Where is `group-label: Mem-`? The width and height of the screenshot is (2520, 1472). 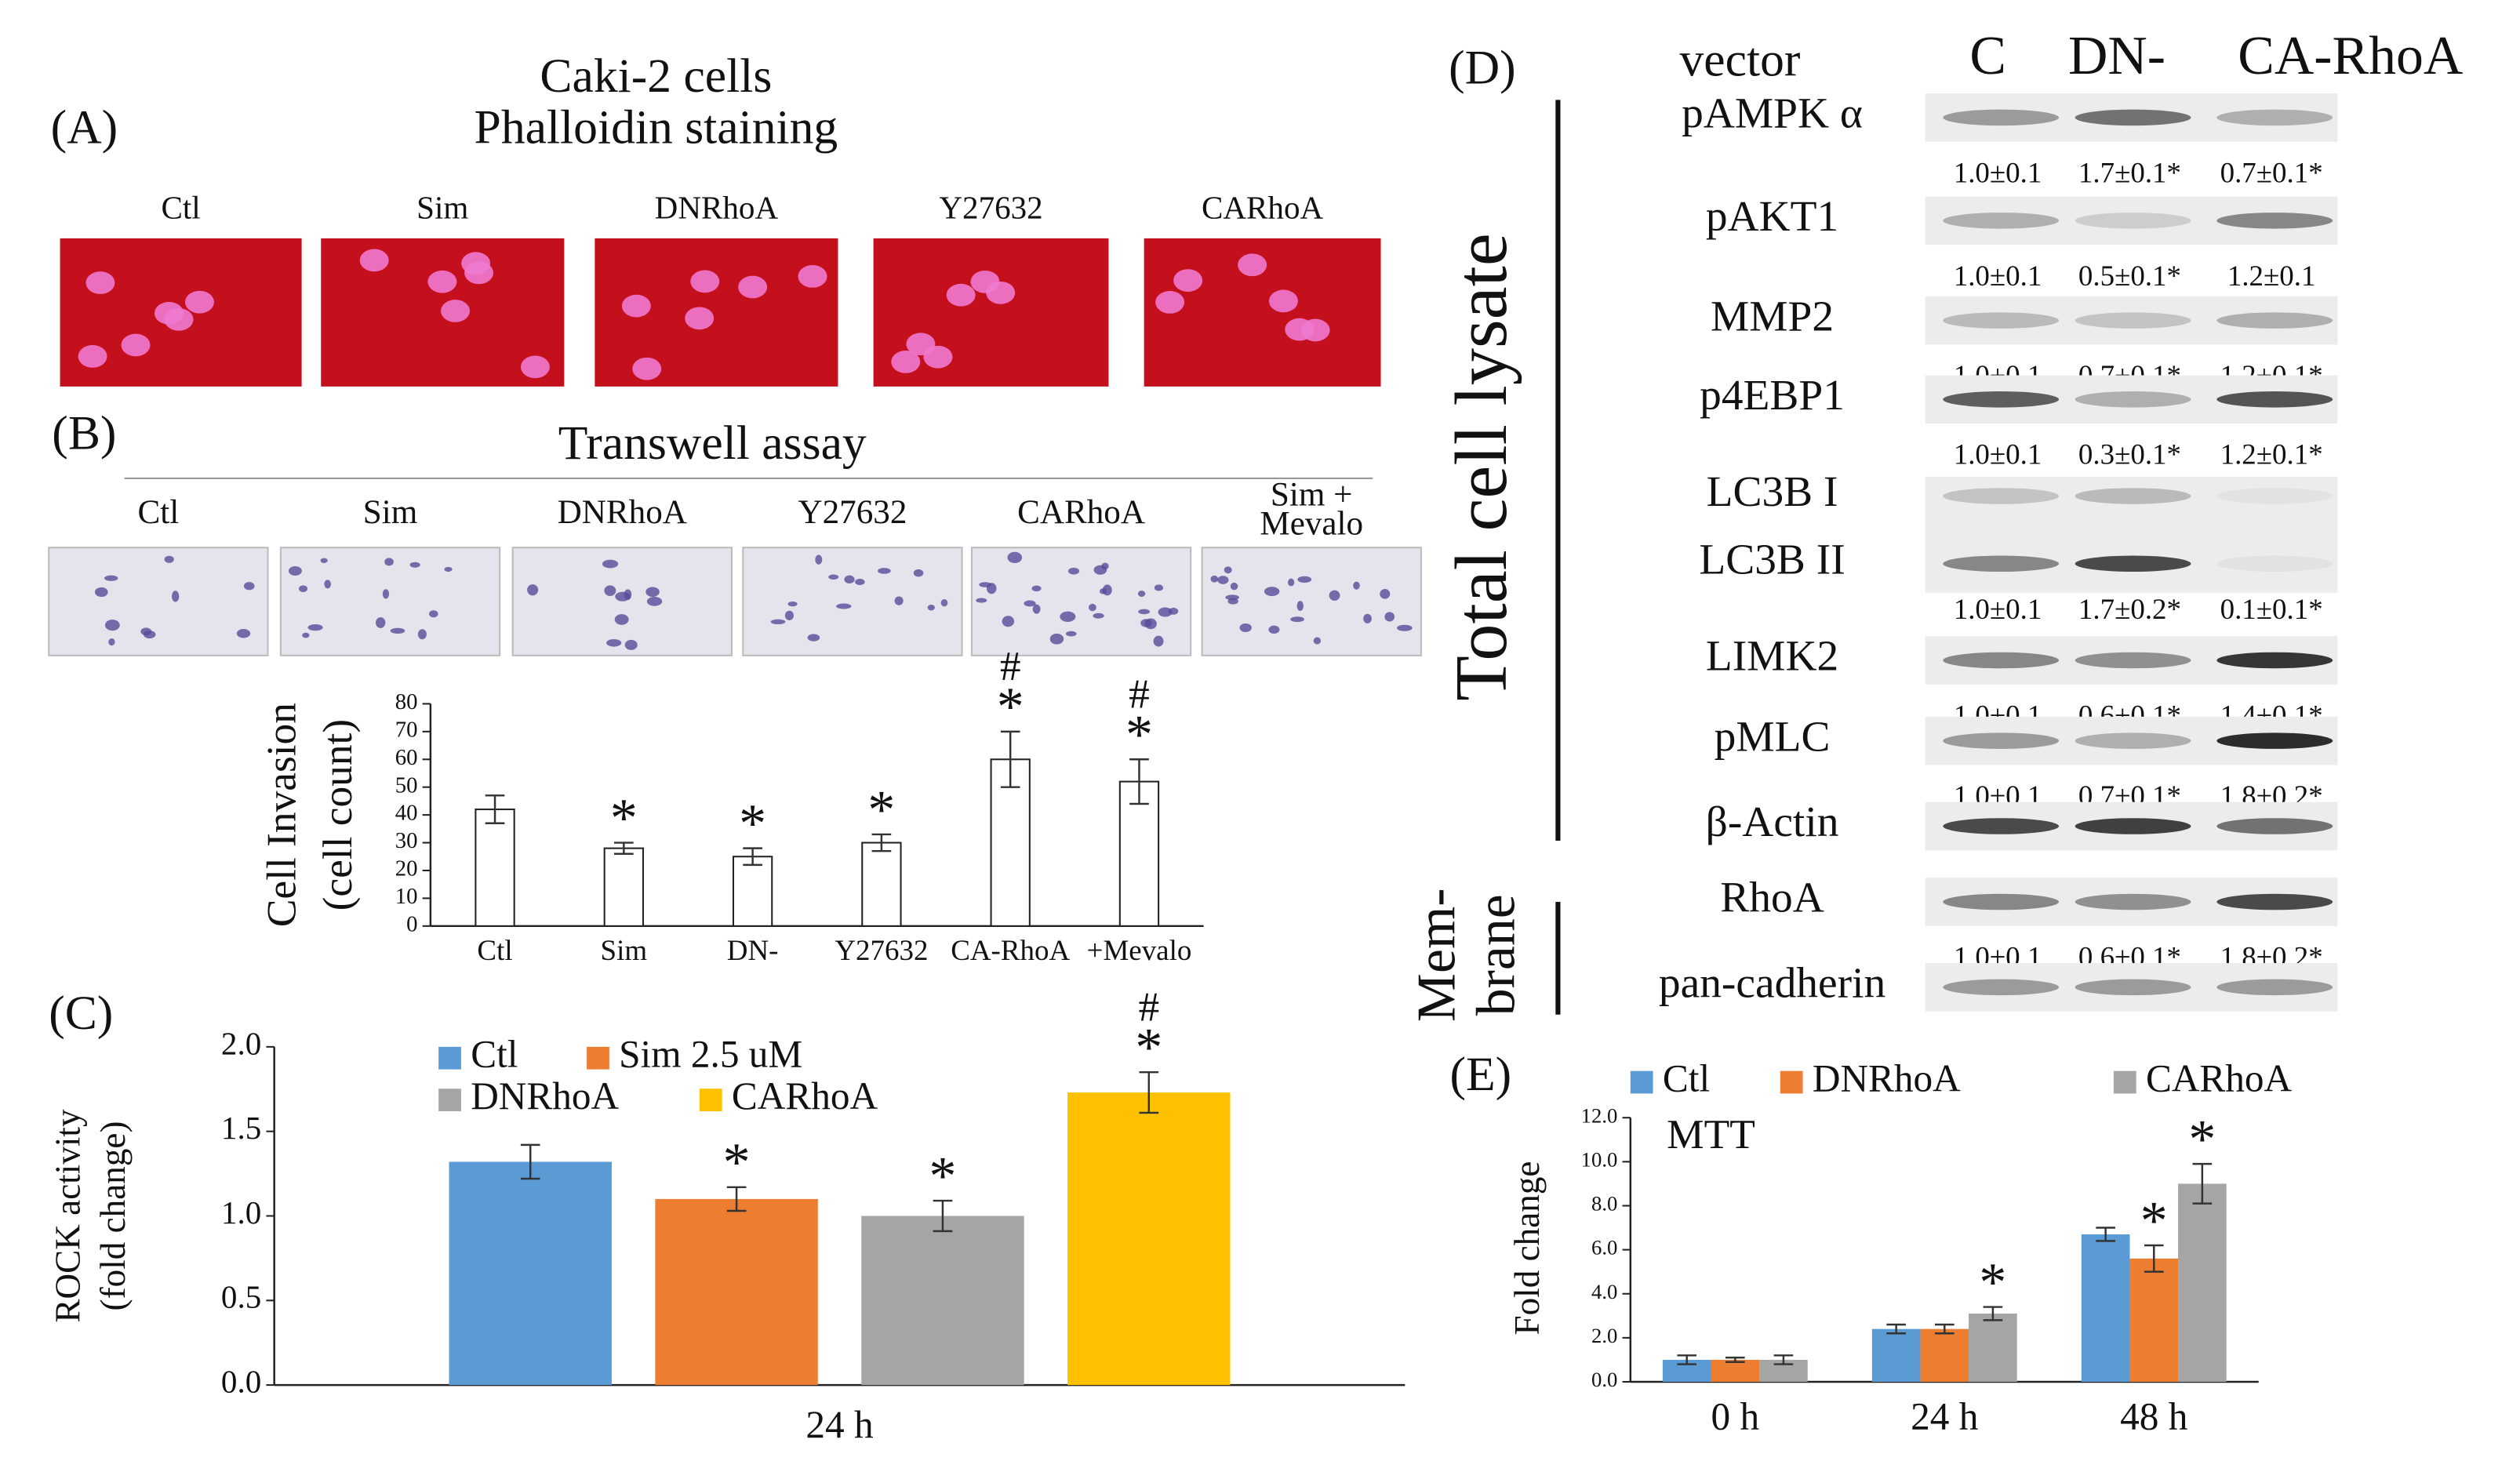
group-label: Mem- is located at coordinates (1437, 955).